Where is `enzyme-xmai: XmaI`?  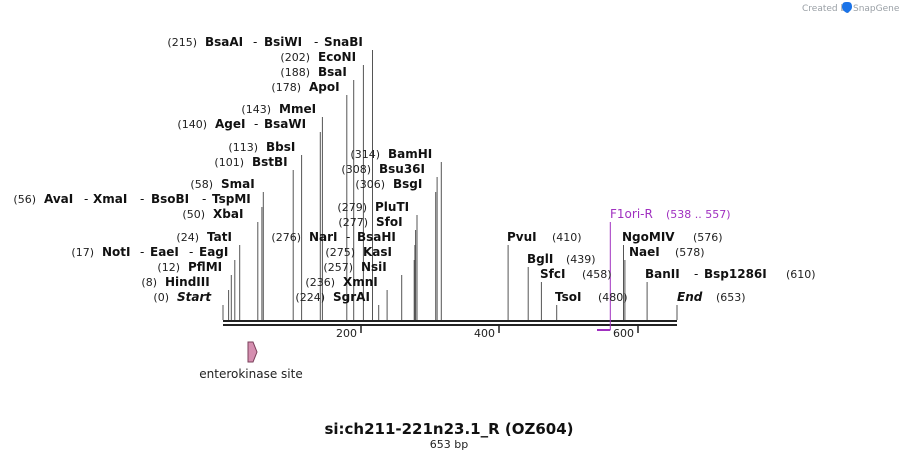
enzyme-xmai: XmaI is located at coordinates (110, 199).